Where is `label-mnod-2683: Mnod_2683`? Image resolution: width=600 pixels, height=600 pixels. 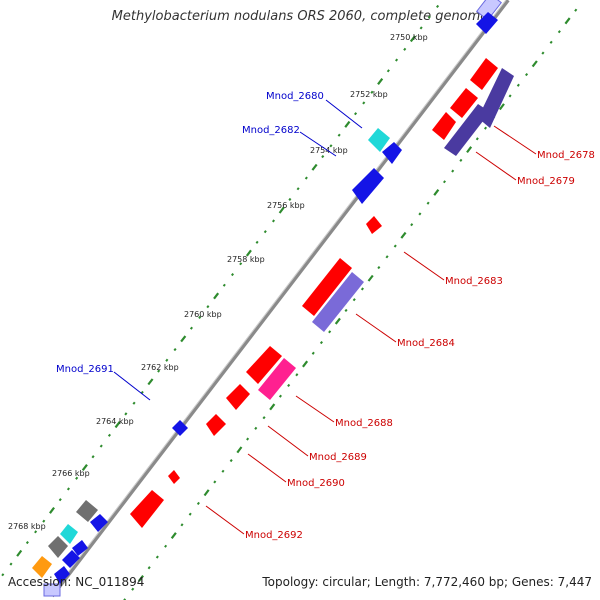 label-mnod-2683: Mnod_2683 is located at coordinates (474, 281).